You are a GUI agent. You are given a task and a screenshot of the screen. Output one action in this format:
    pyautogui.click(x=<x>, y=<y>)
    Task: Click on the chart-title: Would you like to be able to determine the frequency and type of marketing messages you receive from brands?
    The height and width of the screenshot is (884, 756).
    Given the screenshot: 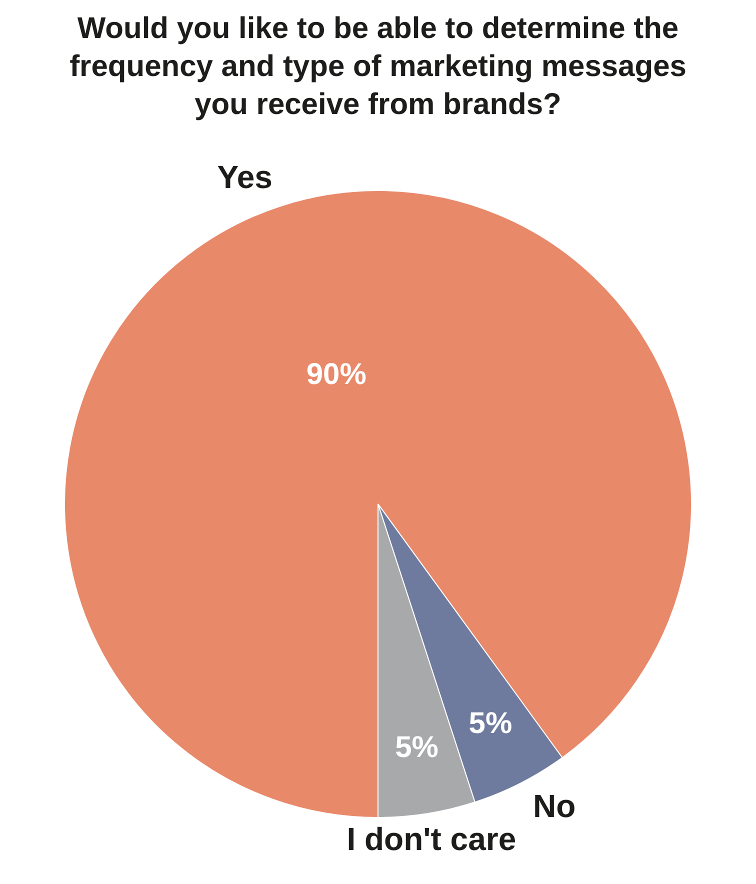 What is the action you would take?
    pyautogui.click(x=378, y=67)
    